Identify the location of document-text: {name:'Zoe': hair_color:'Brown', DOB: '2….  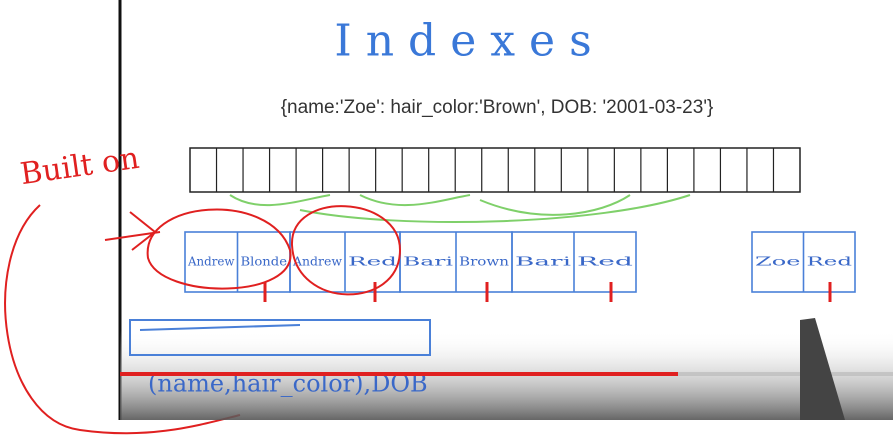
(497, 107).